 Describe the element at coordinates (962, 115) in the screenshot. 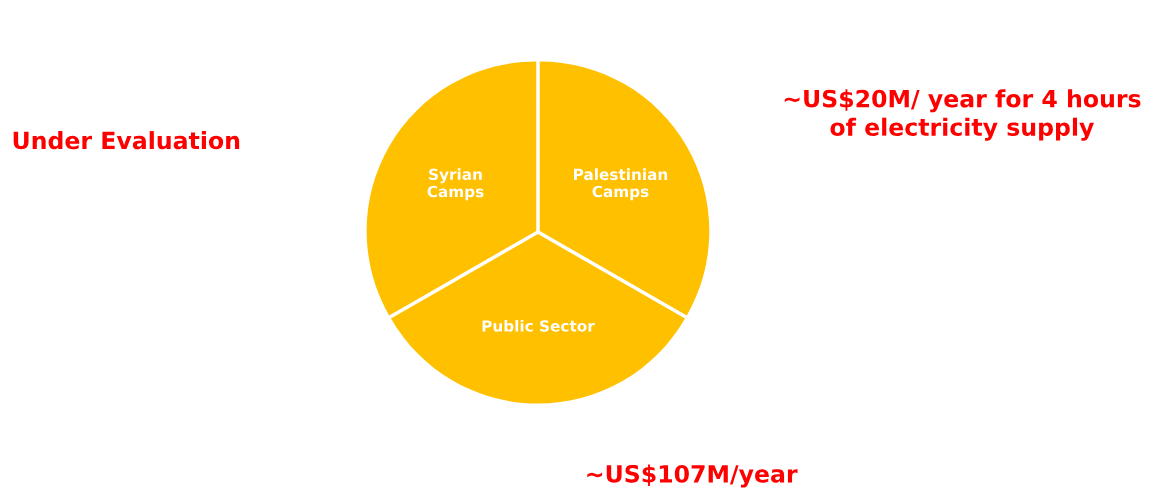

I see `text: ~US$20M/ year for 4 hours of electricity supply` at that location.